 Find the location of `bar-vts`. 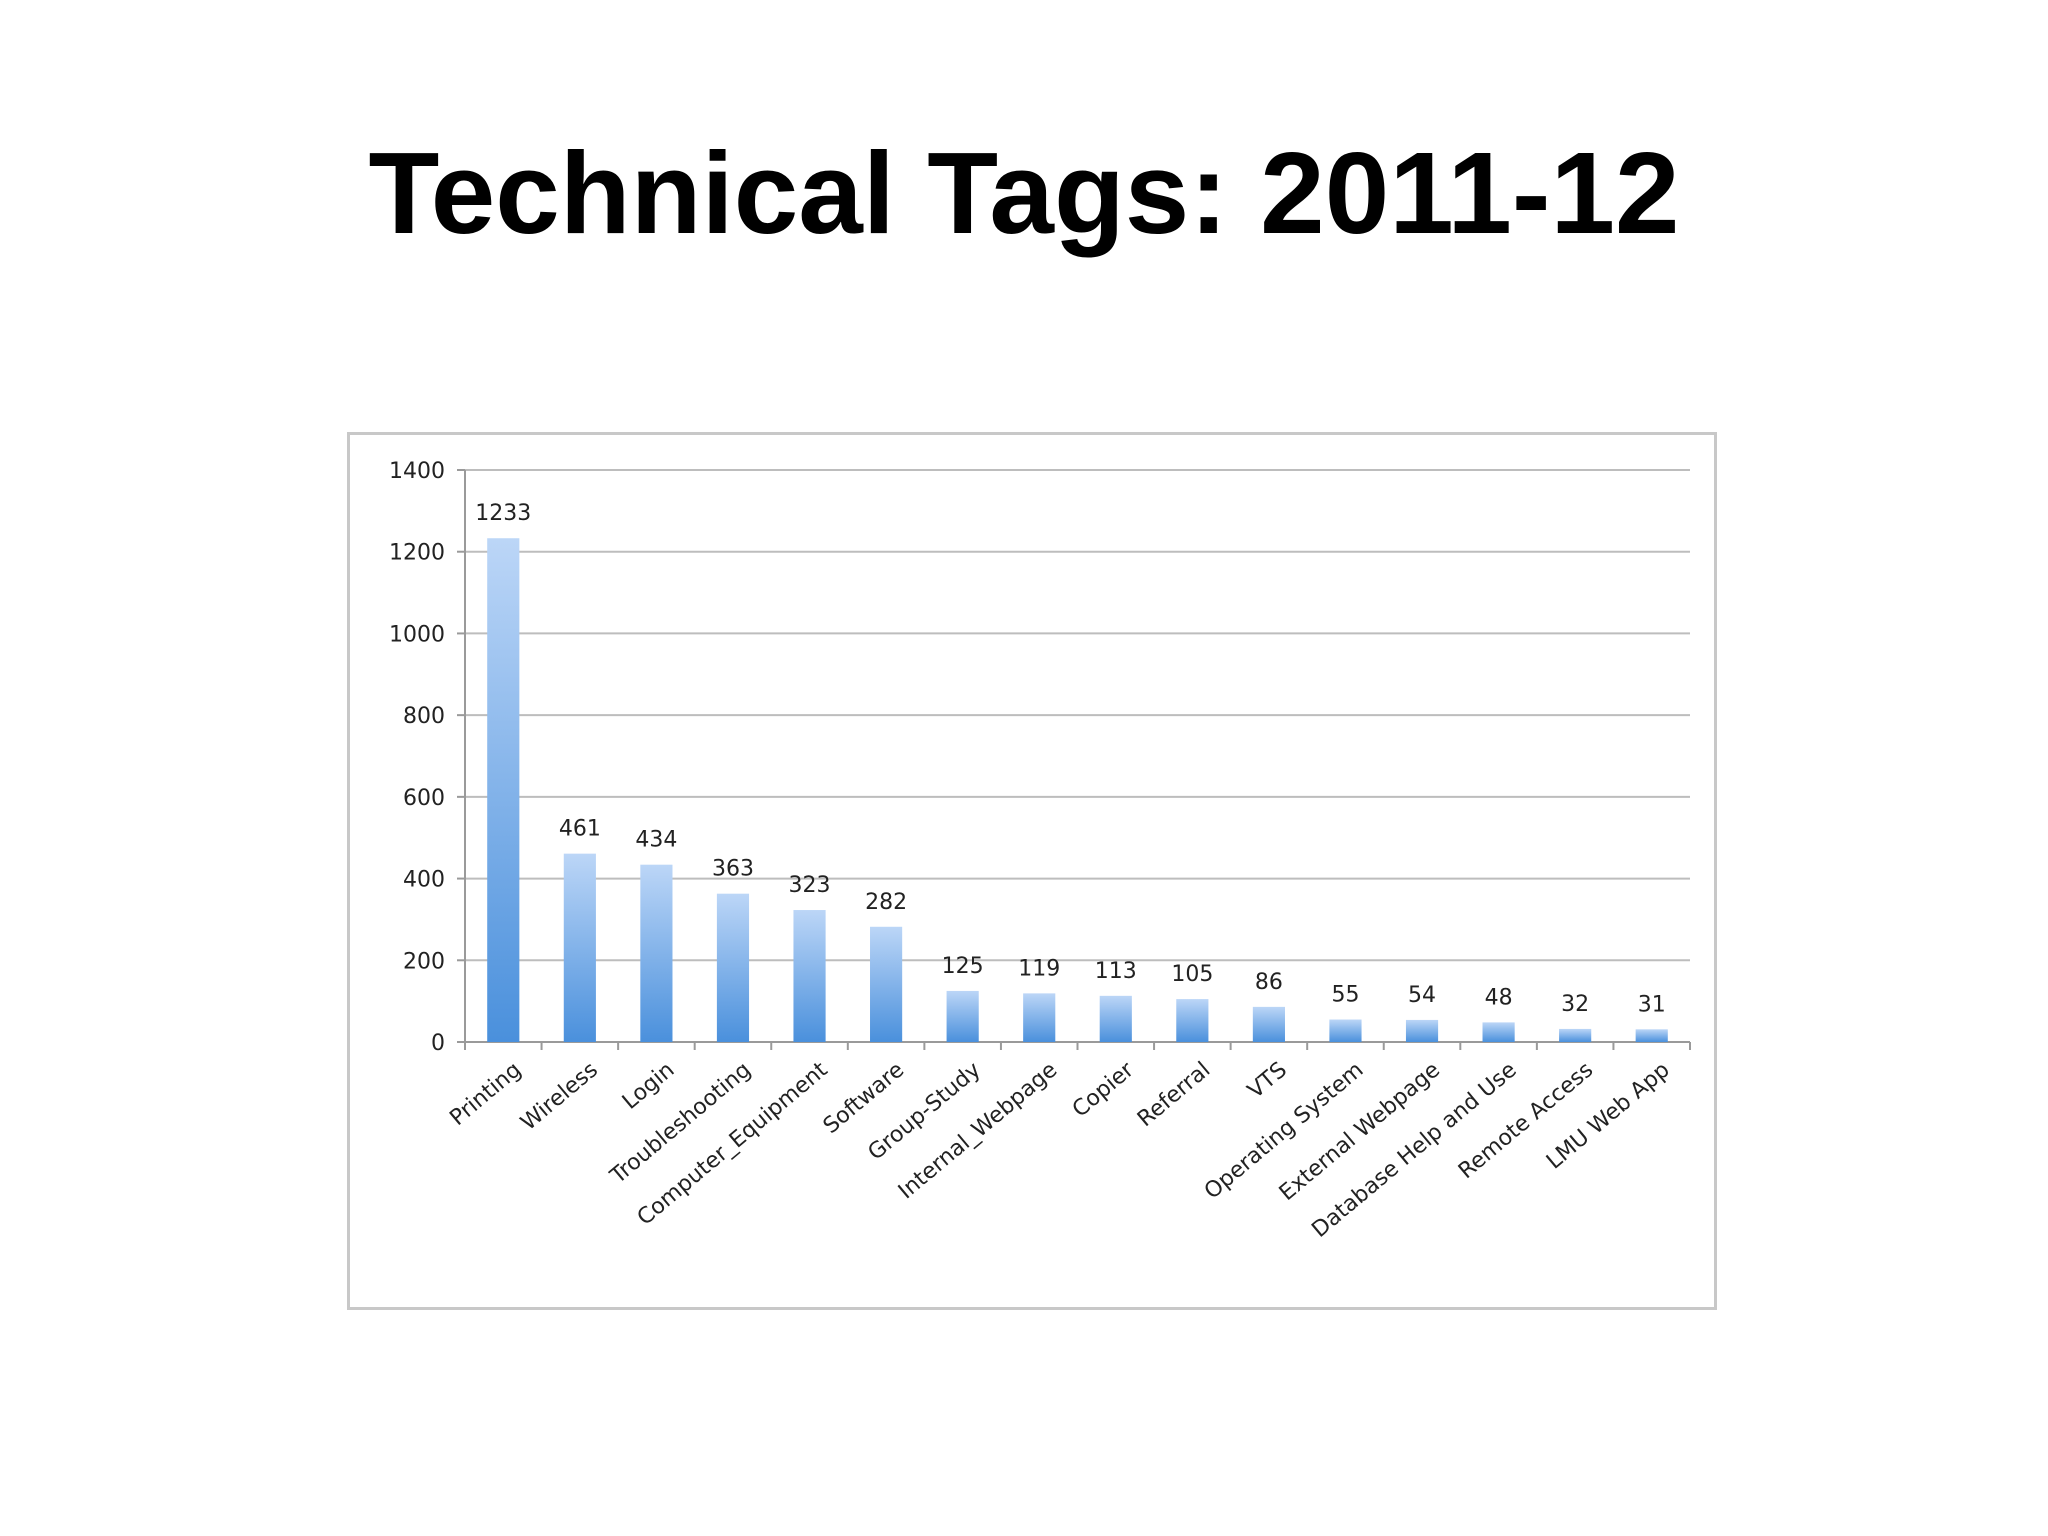

bar-vts is located at coordinates (1268, 1024).